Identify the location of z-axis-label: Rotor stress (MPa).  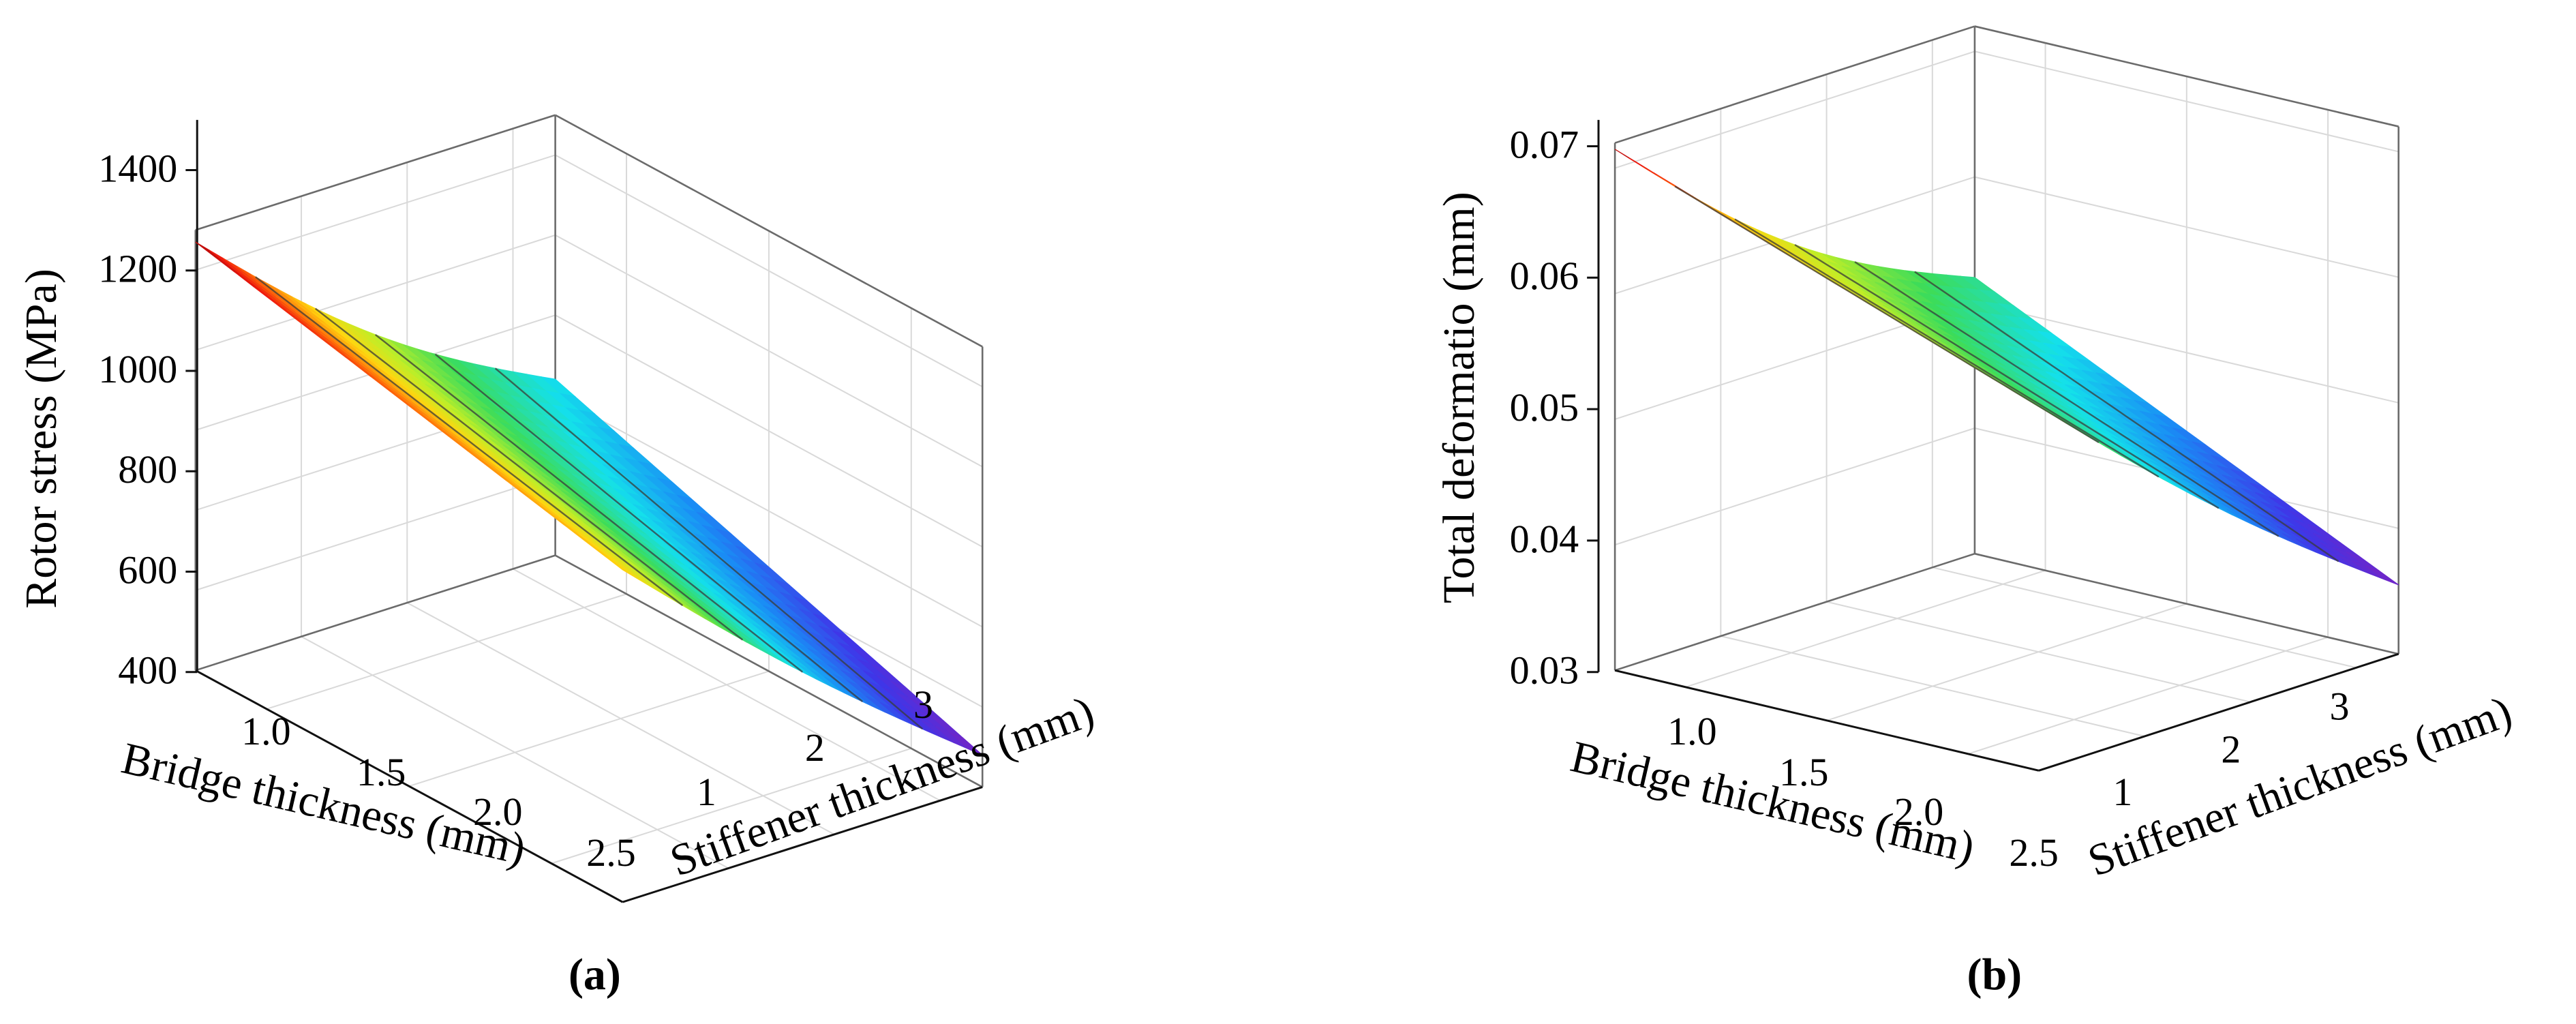
(41, 439).